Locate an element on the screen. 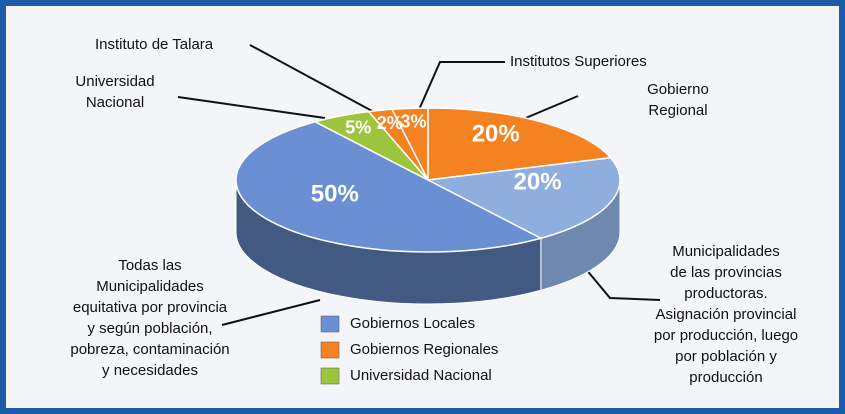 The height and width of the screenshot is (414, 845). slice-label: Gobierno is located at coordinates (678, 89).